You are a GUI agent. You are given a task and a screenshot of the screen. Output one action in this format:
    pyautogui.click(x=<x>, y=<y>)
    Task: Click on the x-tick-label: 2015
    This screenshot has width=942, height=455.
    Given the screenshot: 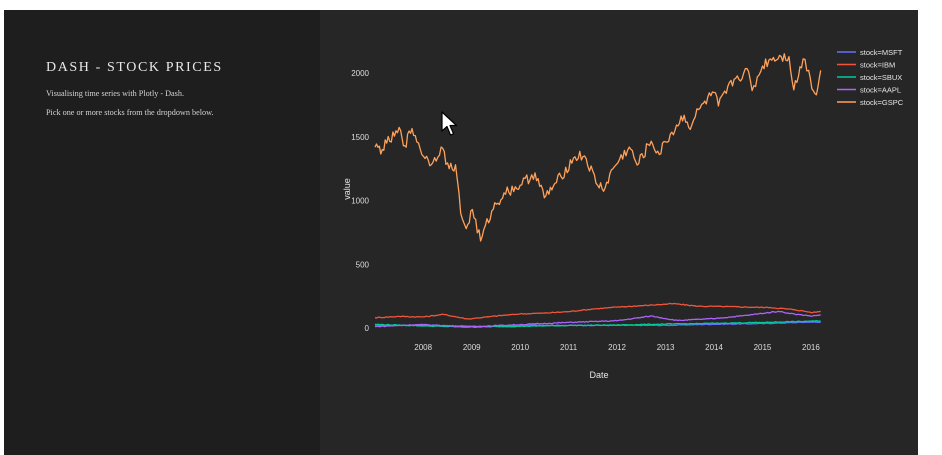 What is the action you would take?
    pyautogui.click(x=763, y=347)
    